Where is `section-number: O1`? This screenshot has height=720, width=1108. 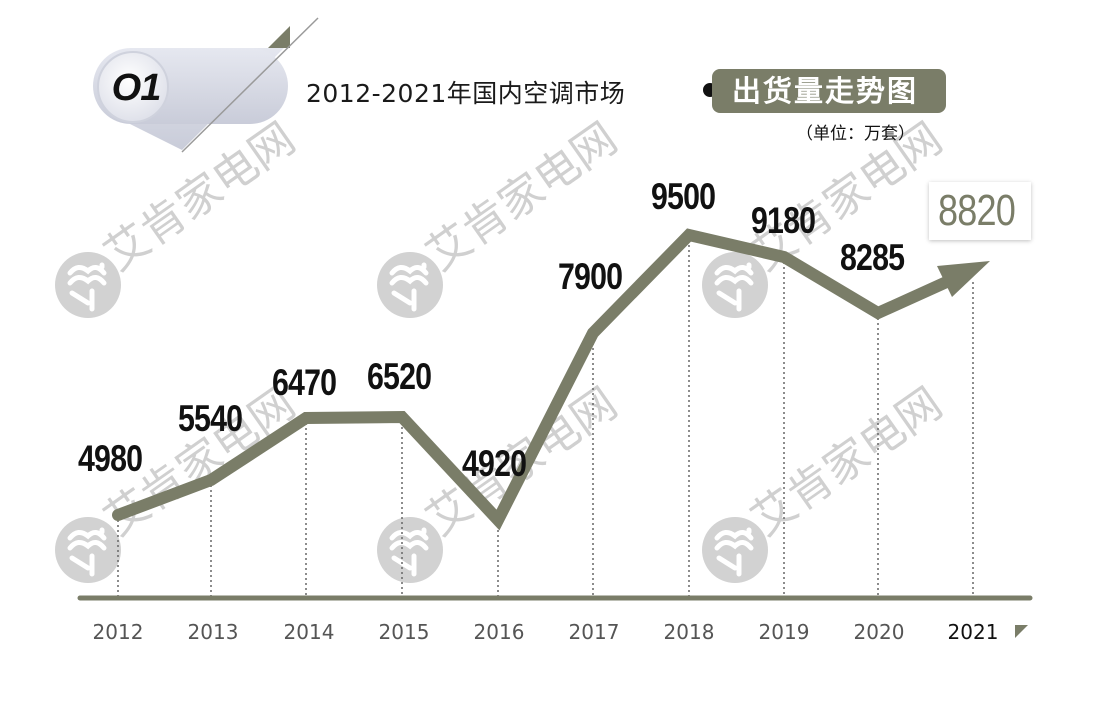 section-number: O1 is located at coordinates (136, 88).